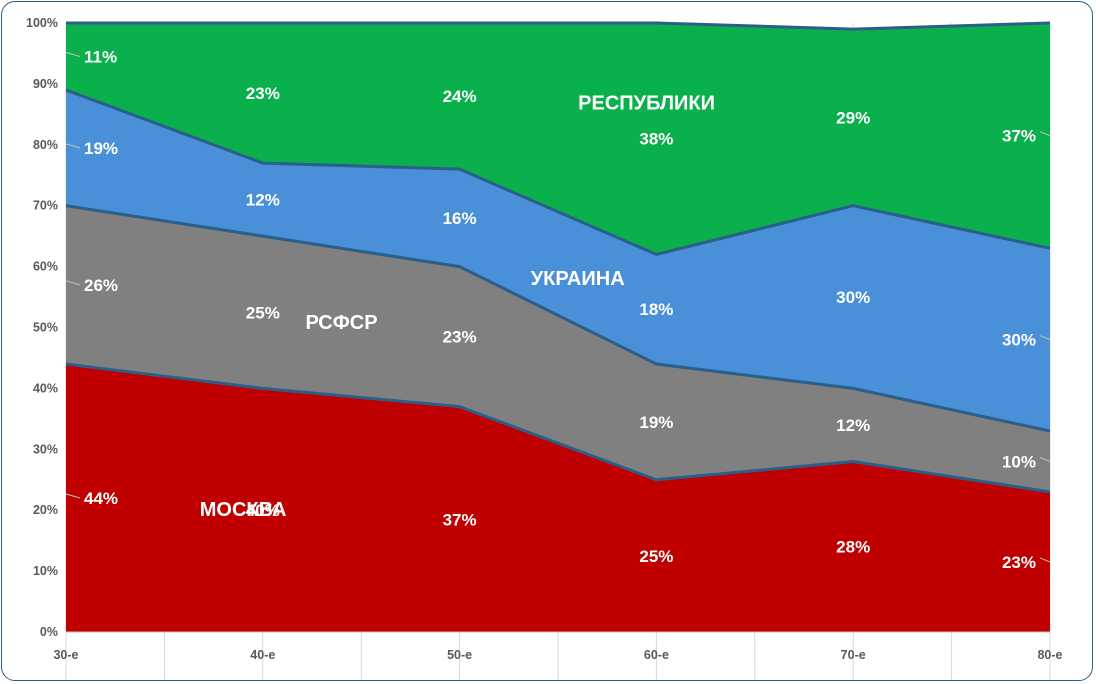  Describe the element at coordinates (263, 510) in the screenshot. I see `value-label: 40%` at that location.